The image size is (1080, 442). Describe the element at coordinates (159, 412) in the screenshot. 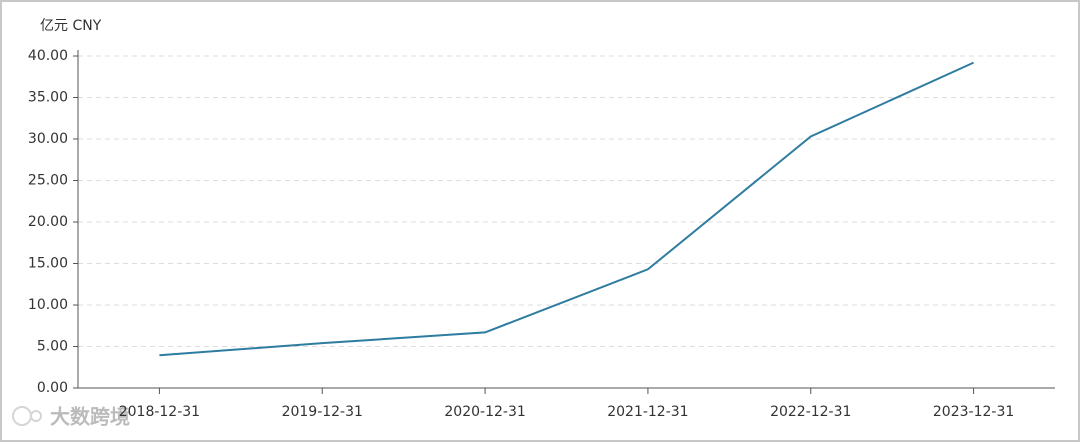

I see `x-tick-label: 2018-12-31` at that location.